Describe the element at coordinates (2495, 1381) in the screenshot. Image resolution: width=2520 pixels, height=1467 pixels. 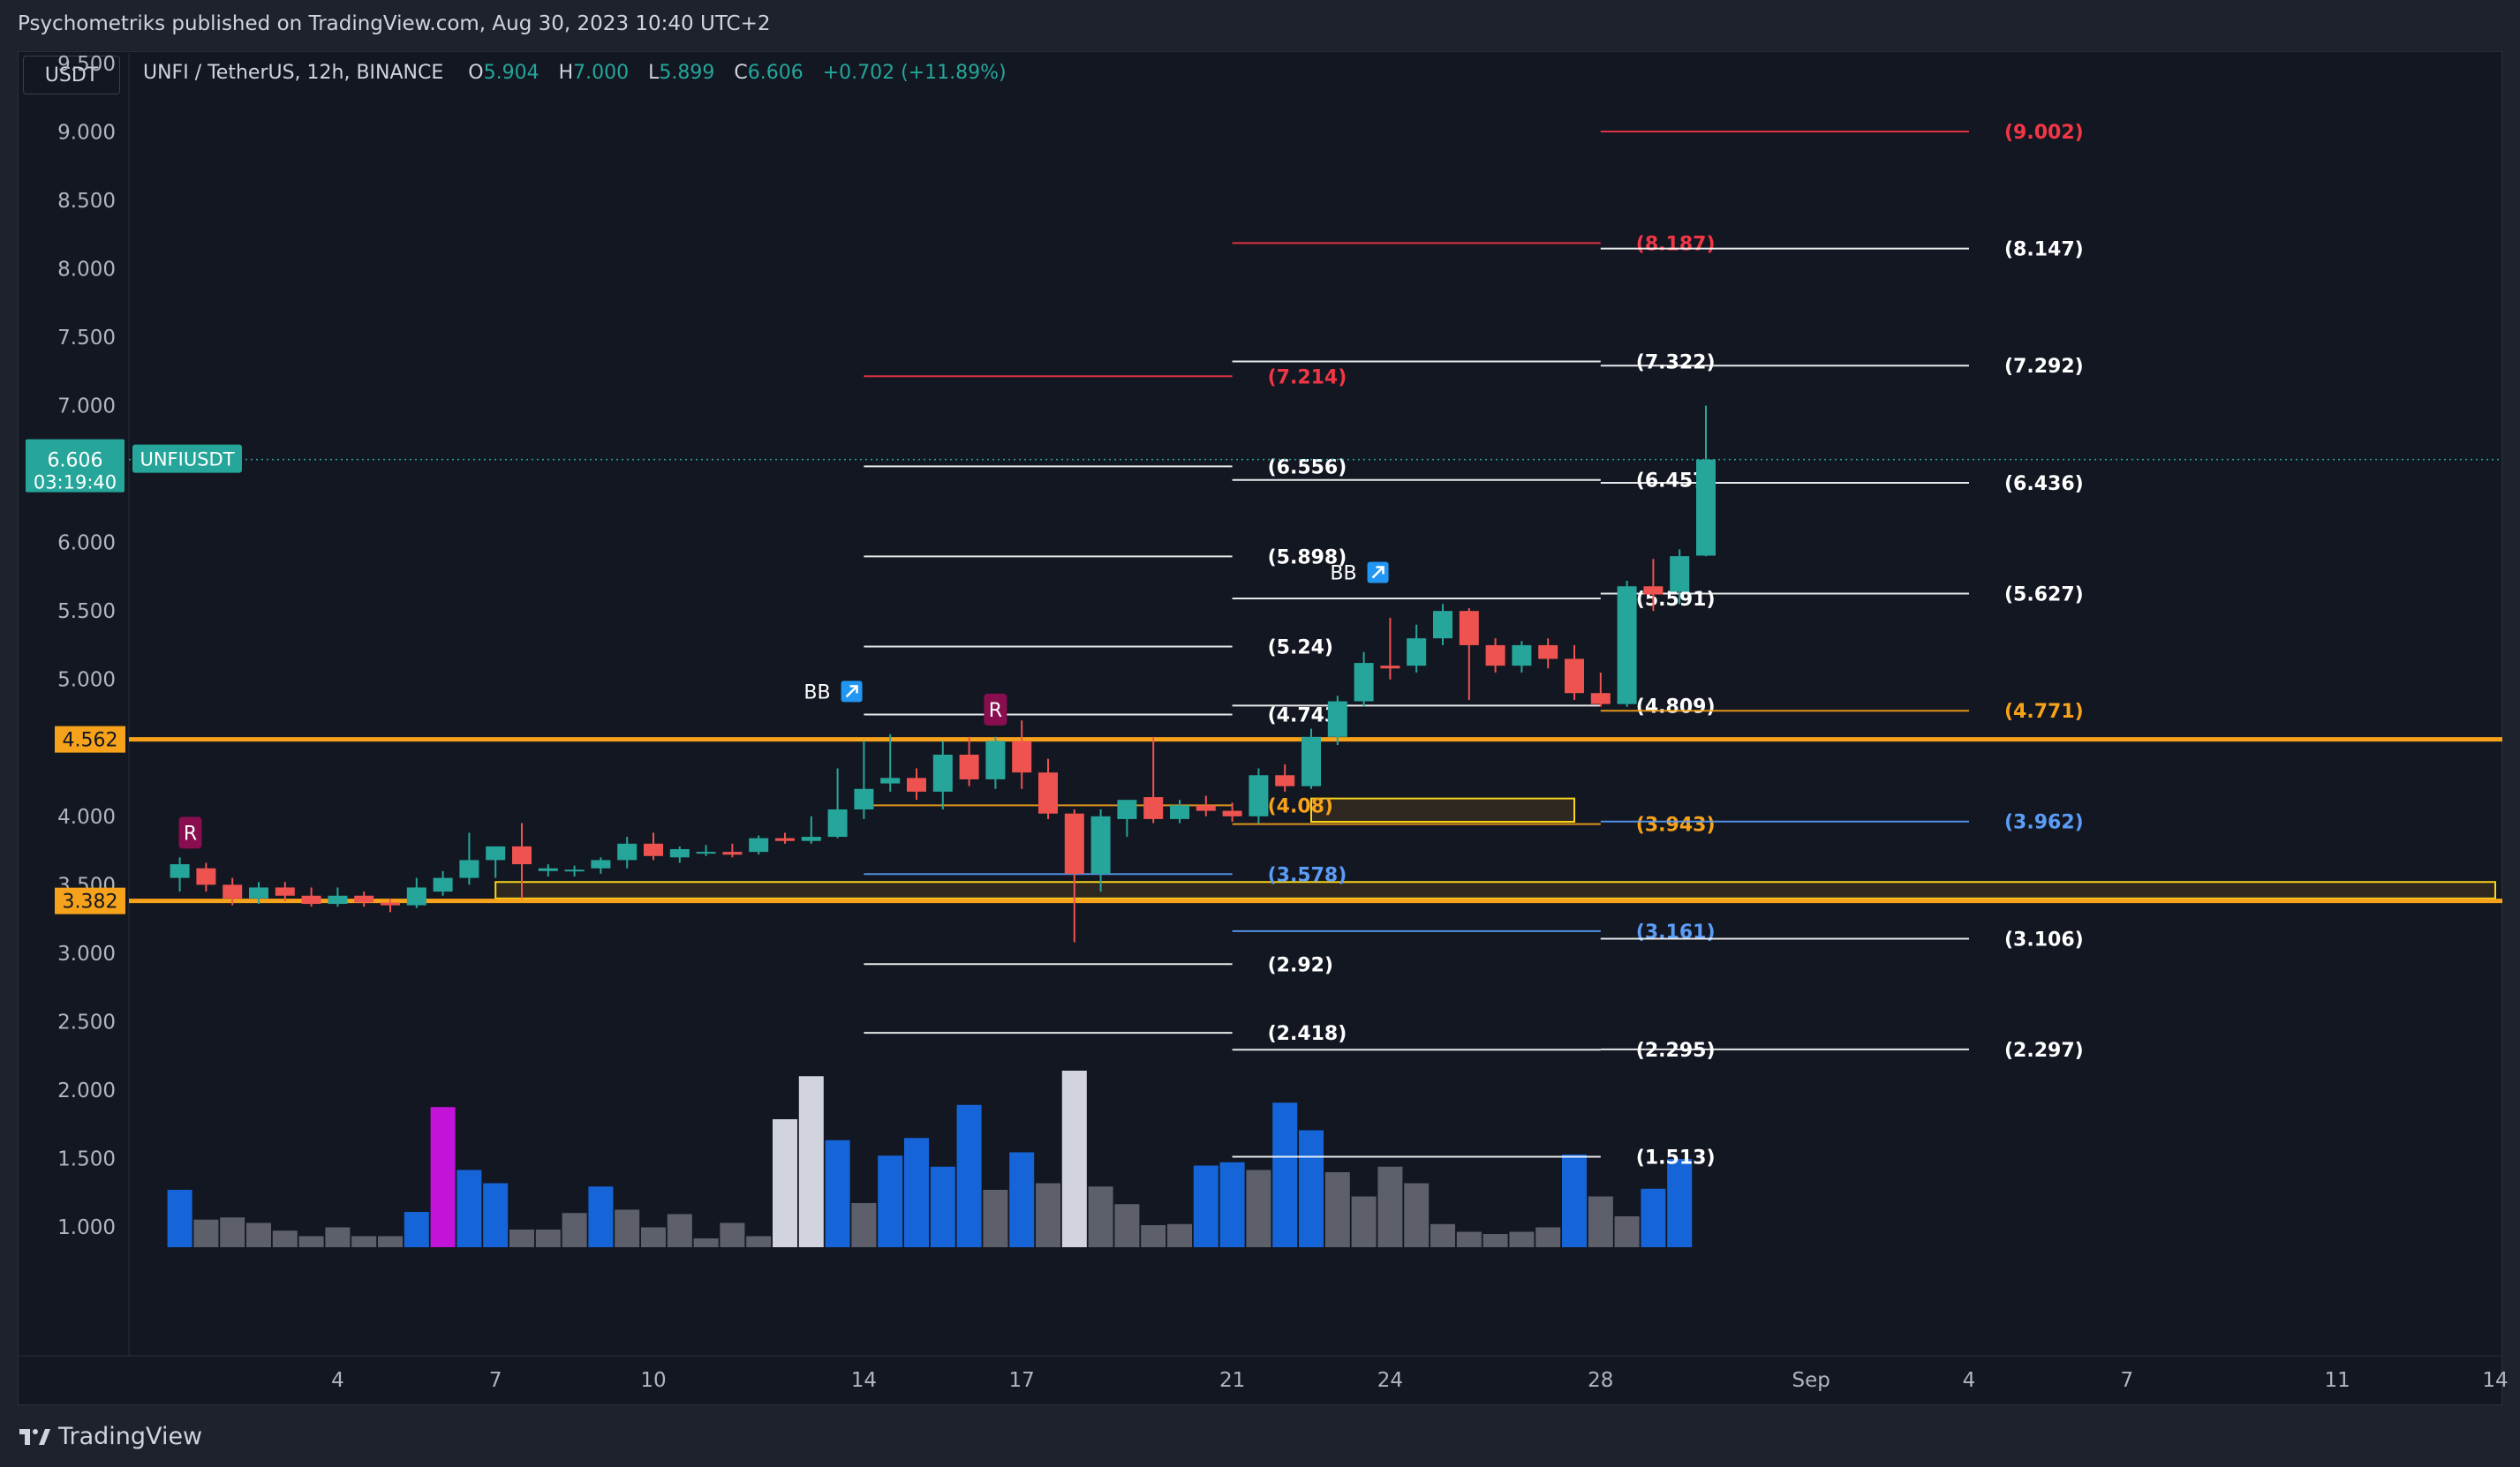
I see `time-axis-label: 14` at that location.